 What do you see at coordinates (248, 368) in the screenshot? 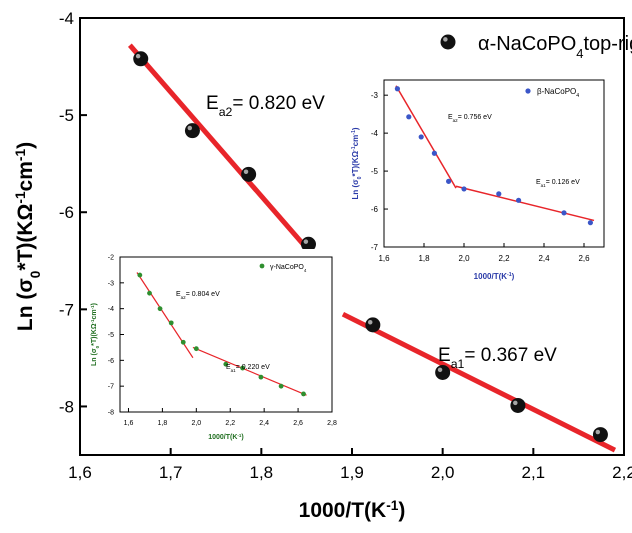
I see `activation-energy-label: Ea1= 0.220 eV` at bounding box center [248, 368].